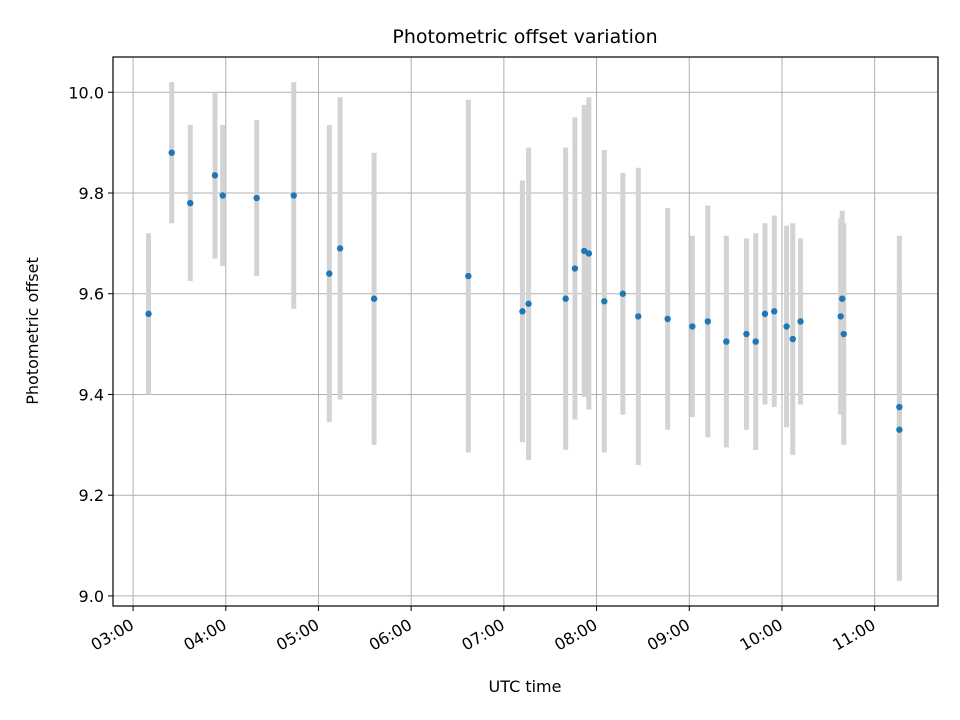 This screenshot has width=960, height=720. What do you see at coordinates (525, 686) in the screenshot?
I see `x-axis-title: UTC time` at bounding box center [525, 686].